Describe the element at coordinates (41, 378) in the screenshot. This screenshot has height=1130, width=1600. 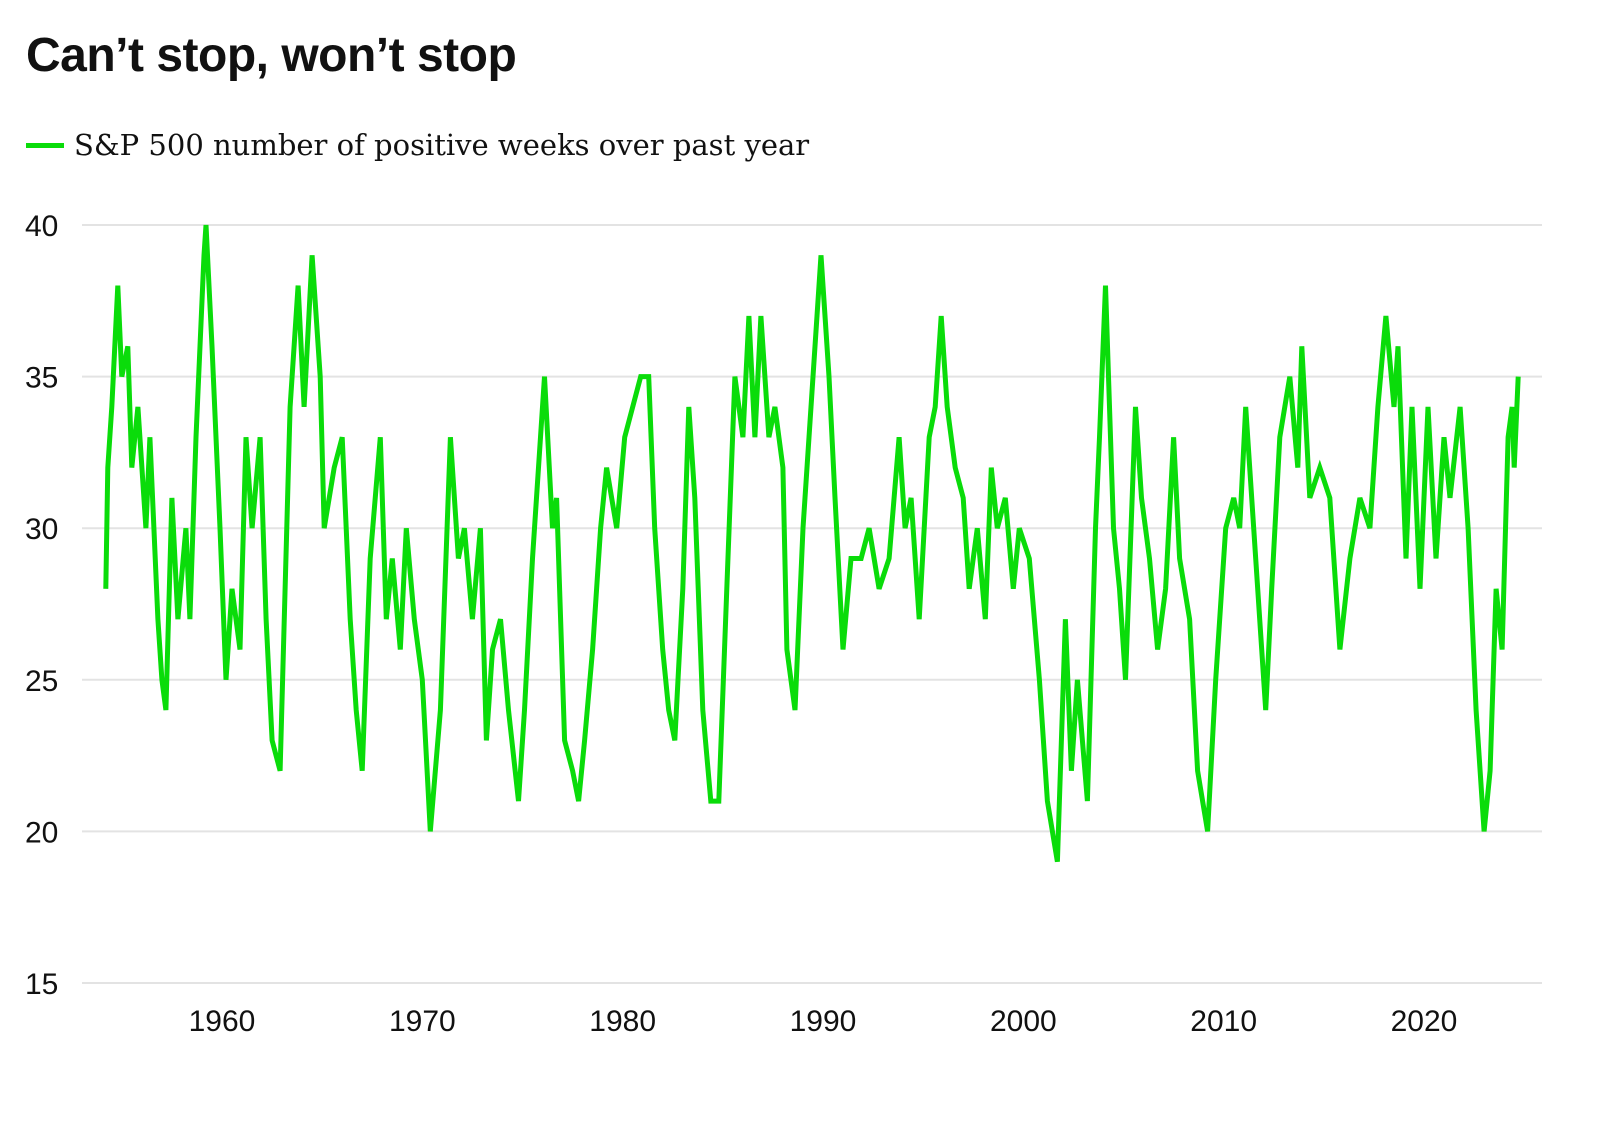
I see `y-tick-label: 35` at that location.